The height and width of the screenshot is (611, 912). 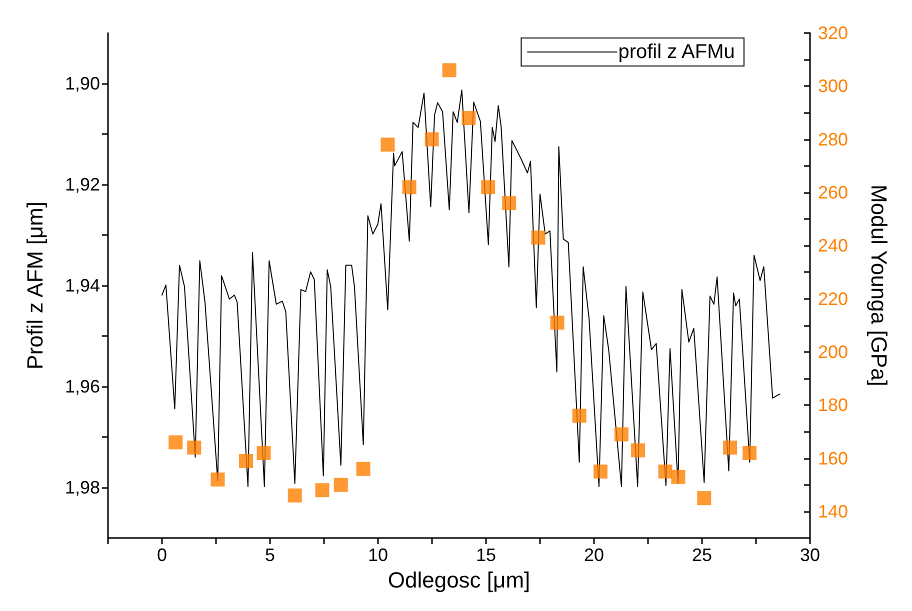 What do you see at coordinates (833, 405) in the screenshot?
I see `y2-tick-label: 180` at bounding box center [833, 405].